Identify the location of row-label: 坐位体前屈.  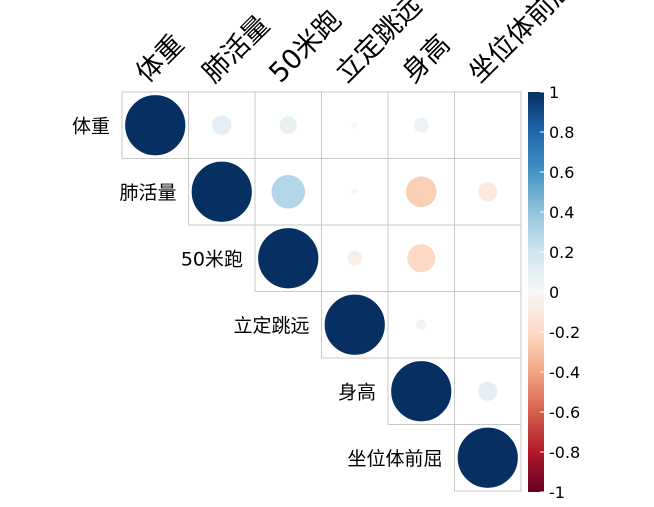
(394, 459).